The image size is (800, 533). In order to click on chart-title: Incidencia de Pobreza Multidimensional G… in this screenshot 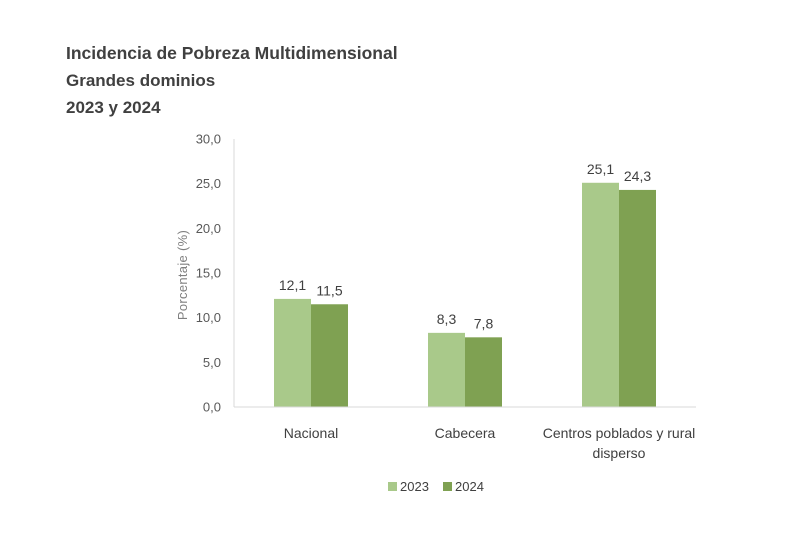, I will do `click(232, 80)`.